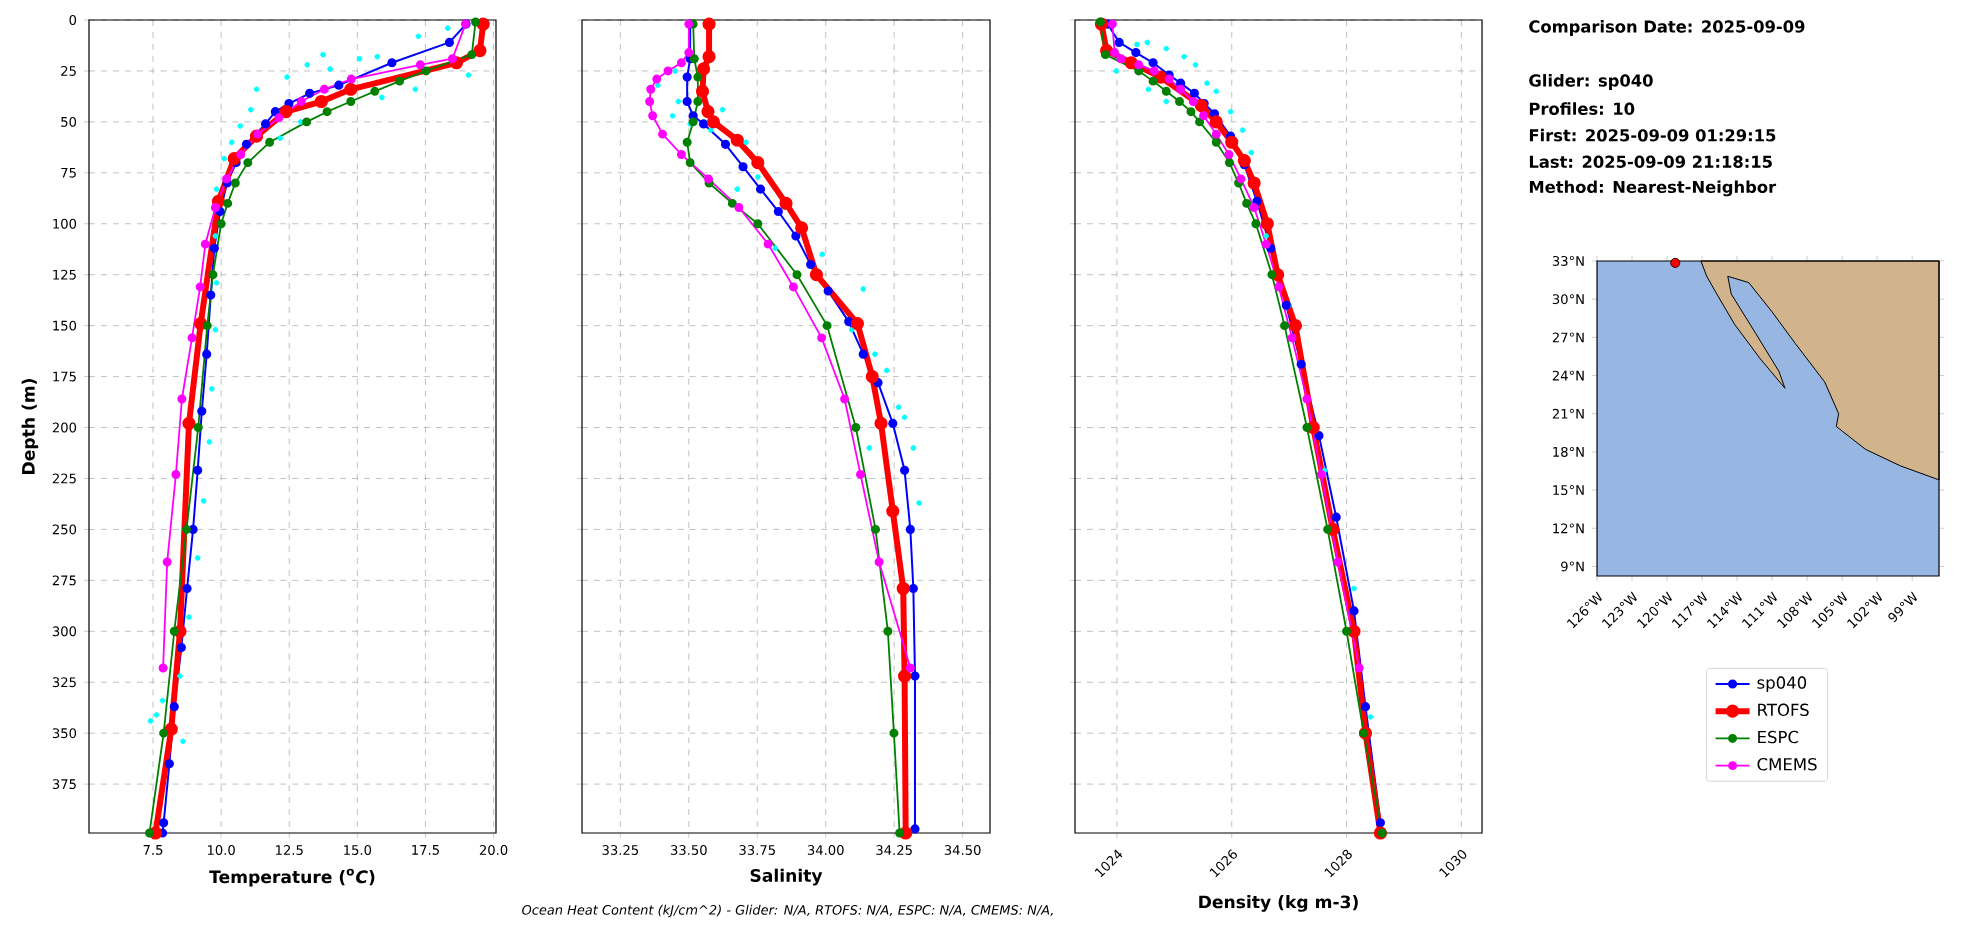  Describe the element at coordinates (1650, 161) in the screenshot. I see `text: Last: 2025-09-09 21:18:15` at that location.